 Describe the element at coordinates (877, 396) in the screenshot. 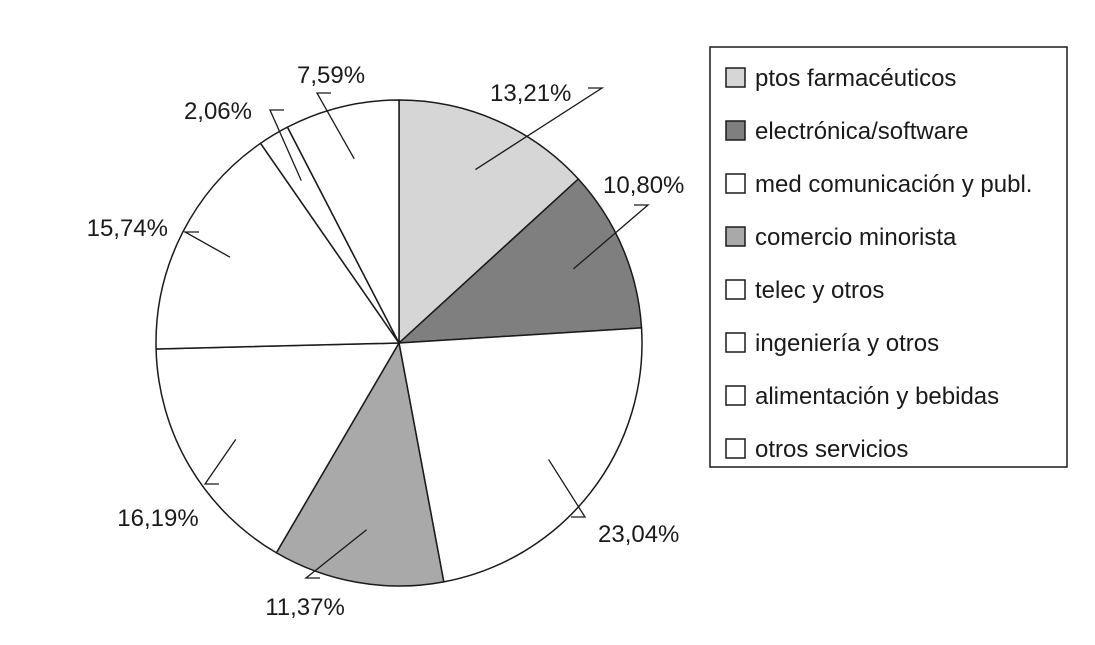

I see `legend-entry-label: alimentación y bebidas` at that location.